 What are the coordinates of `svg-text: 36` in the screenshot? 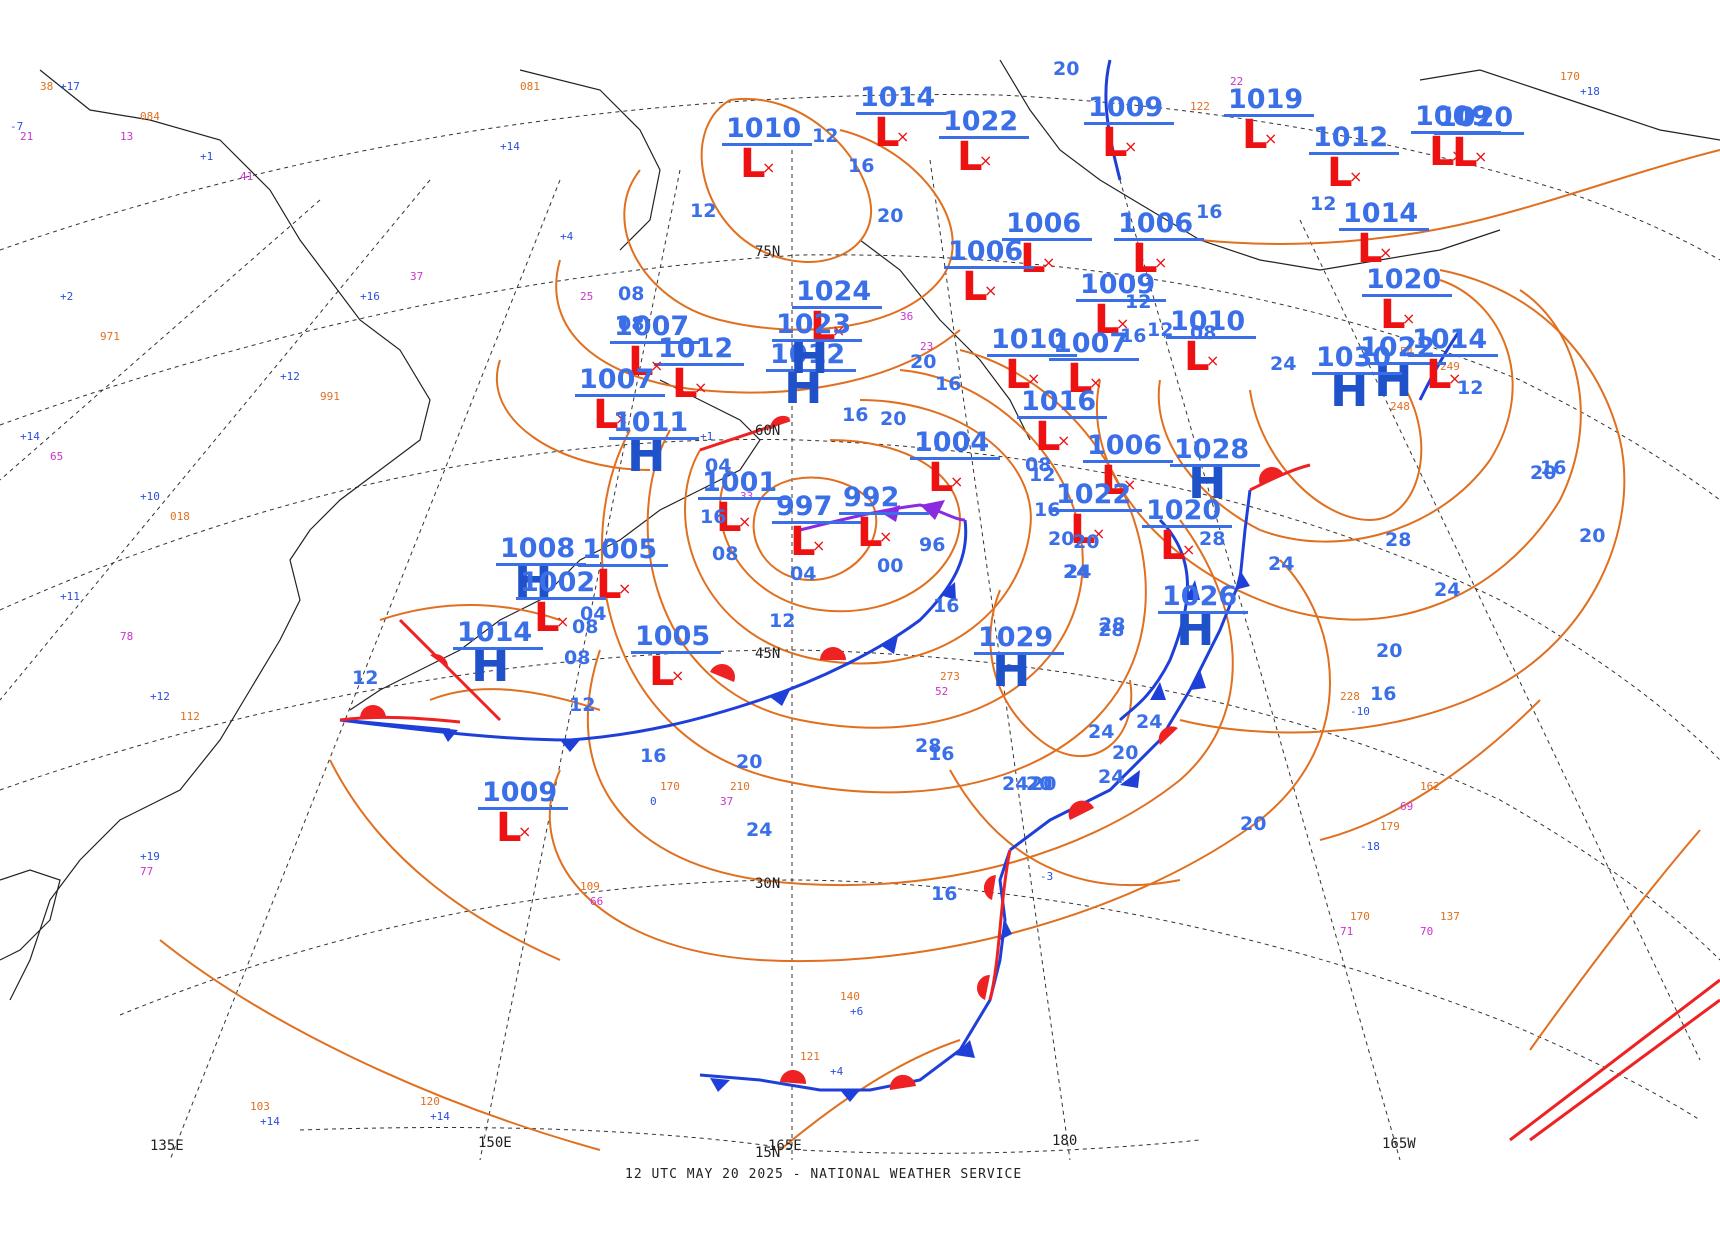 It's located at (906, 316).